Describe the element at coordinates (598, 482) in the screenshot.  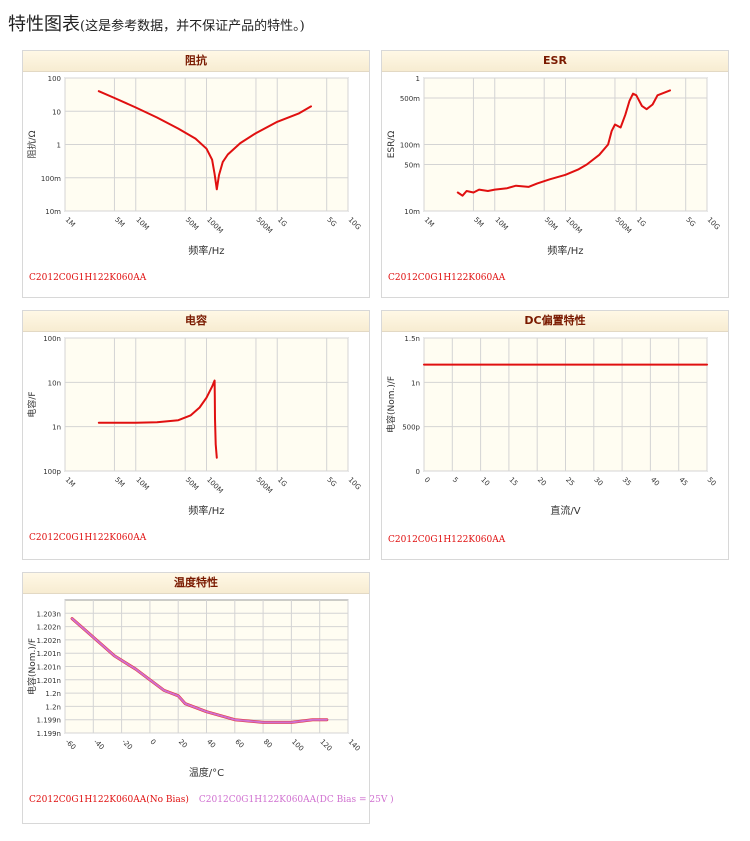
I see `x-tick-label: 30` at that location.